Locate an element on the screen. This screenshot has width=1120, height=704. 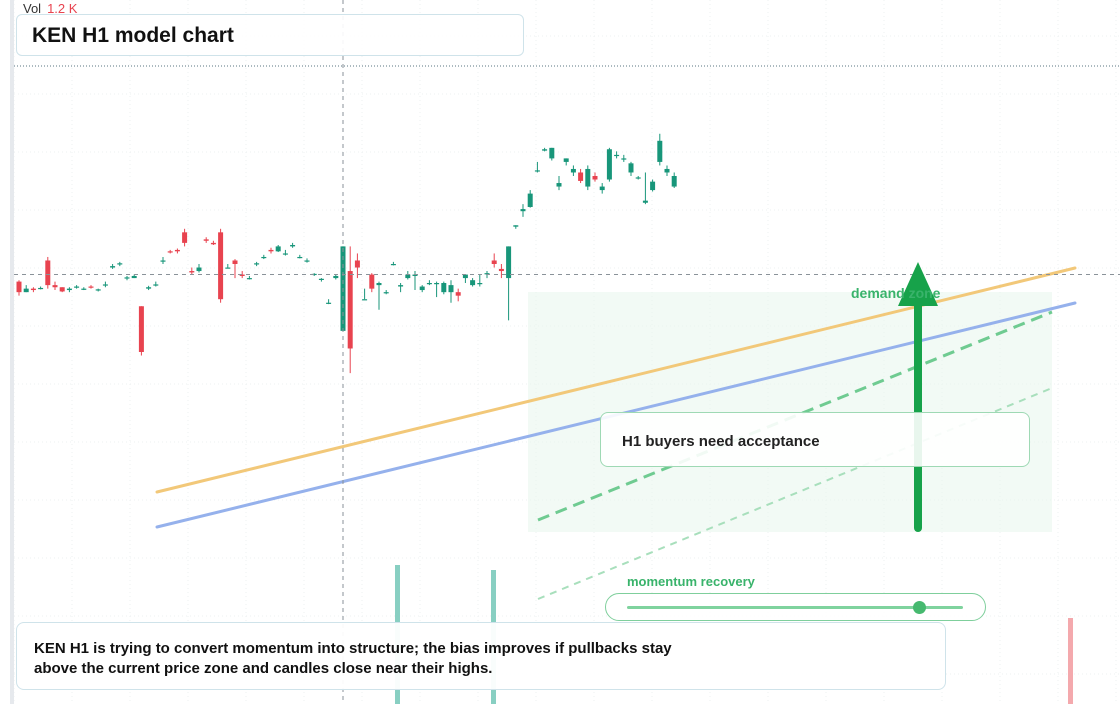
projection-line-lower is located at coordinates (795, 493).